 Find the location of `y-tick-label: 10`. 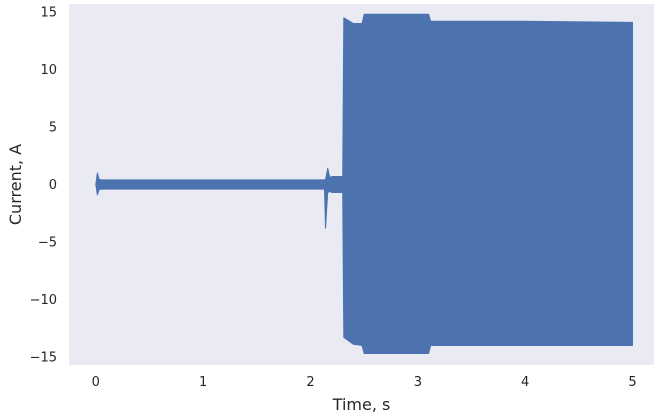

y-tick-label: 10 is located at coordinates (48, 70).